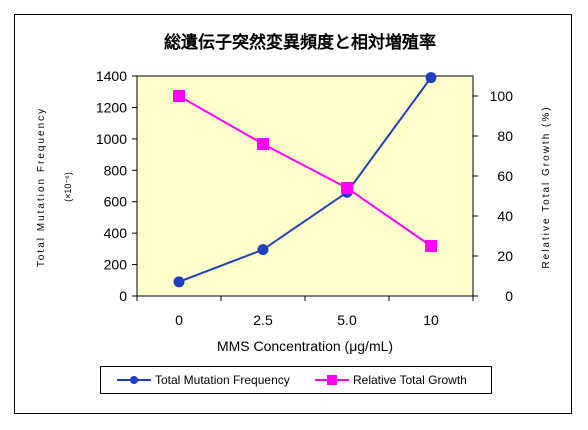 This screenshot has width=588, height=430. Describe the element at coordinates (123, 296) in the screenshot. I see `y-left-tick-label: 0` at that location.